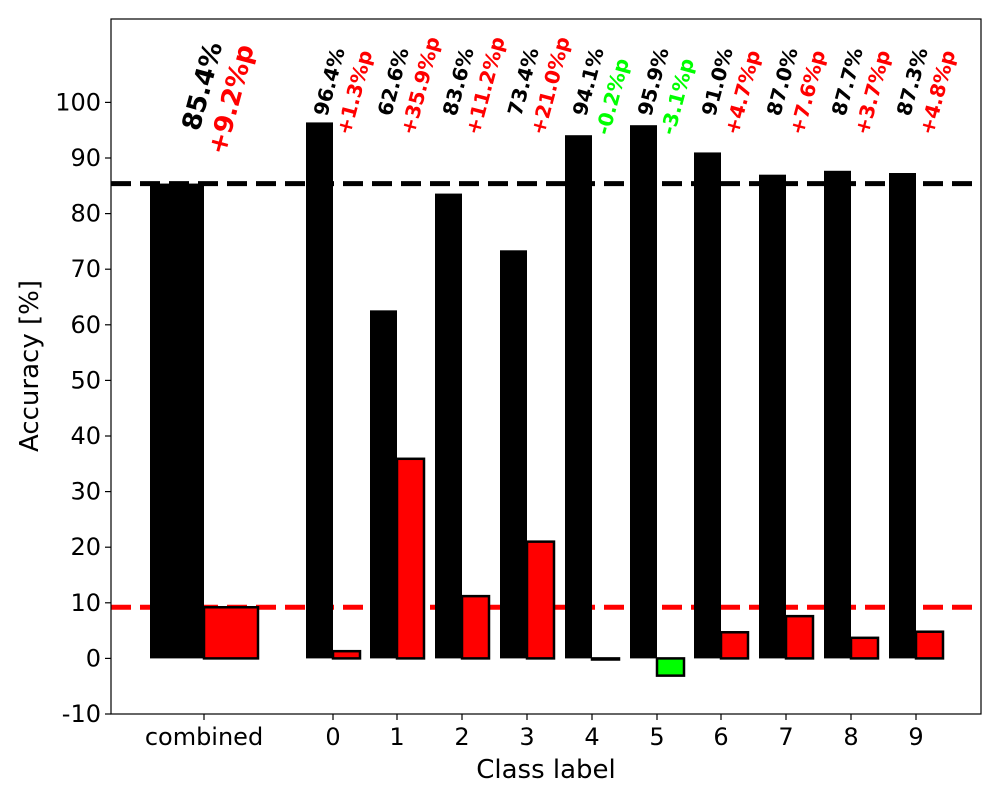 The width and height of the screenshot is (1000, 800). I want to click on x-tick-label-0: 0, so click(332, 737).